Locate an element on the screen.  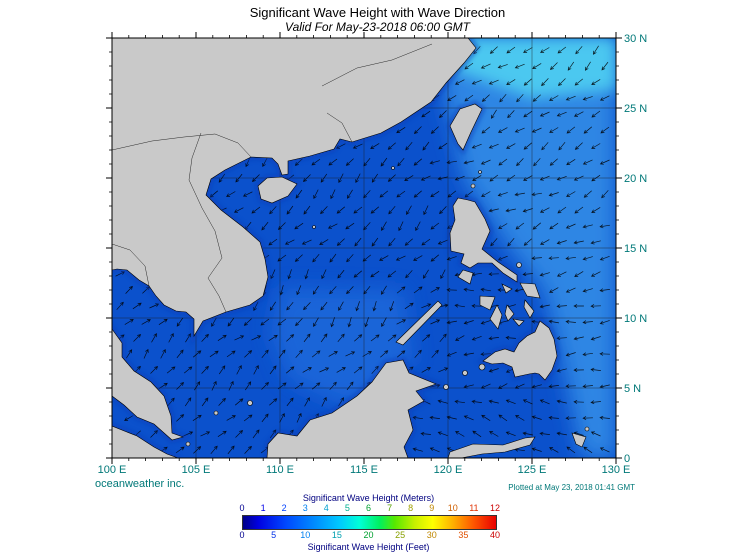
feet-tick-label: 35 is located at coordinates (463, 535).